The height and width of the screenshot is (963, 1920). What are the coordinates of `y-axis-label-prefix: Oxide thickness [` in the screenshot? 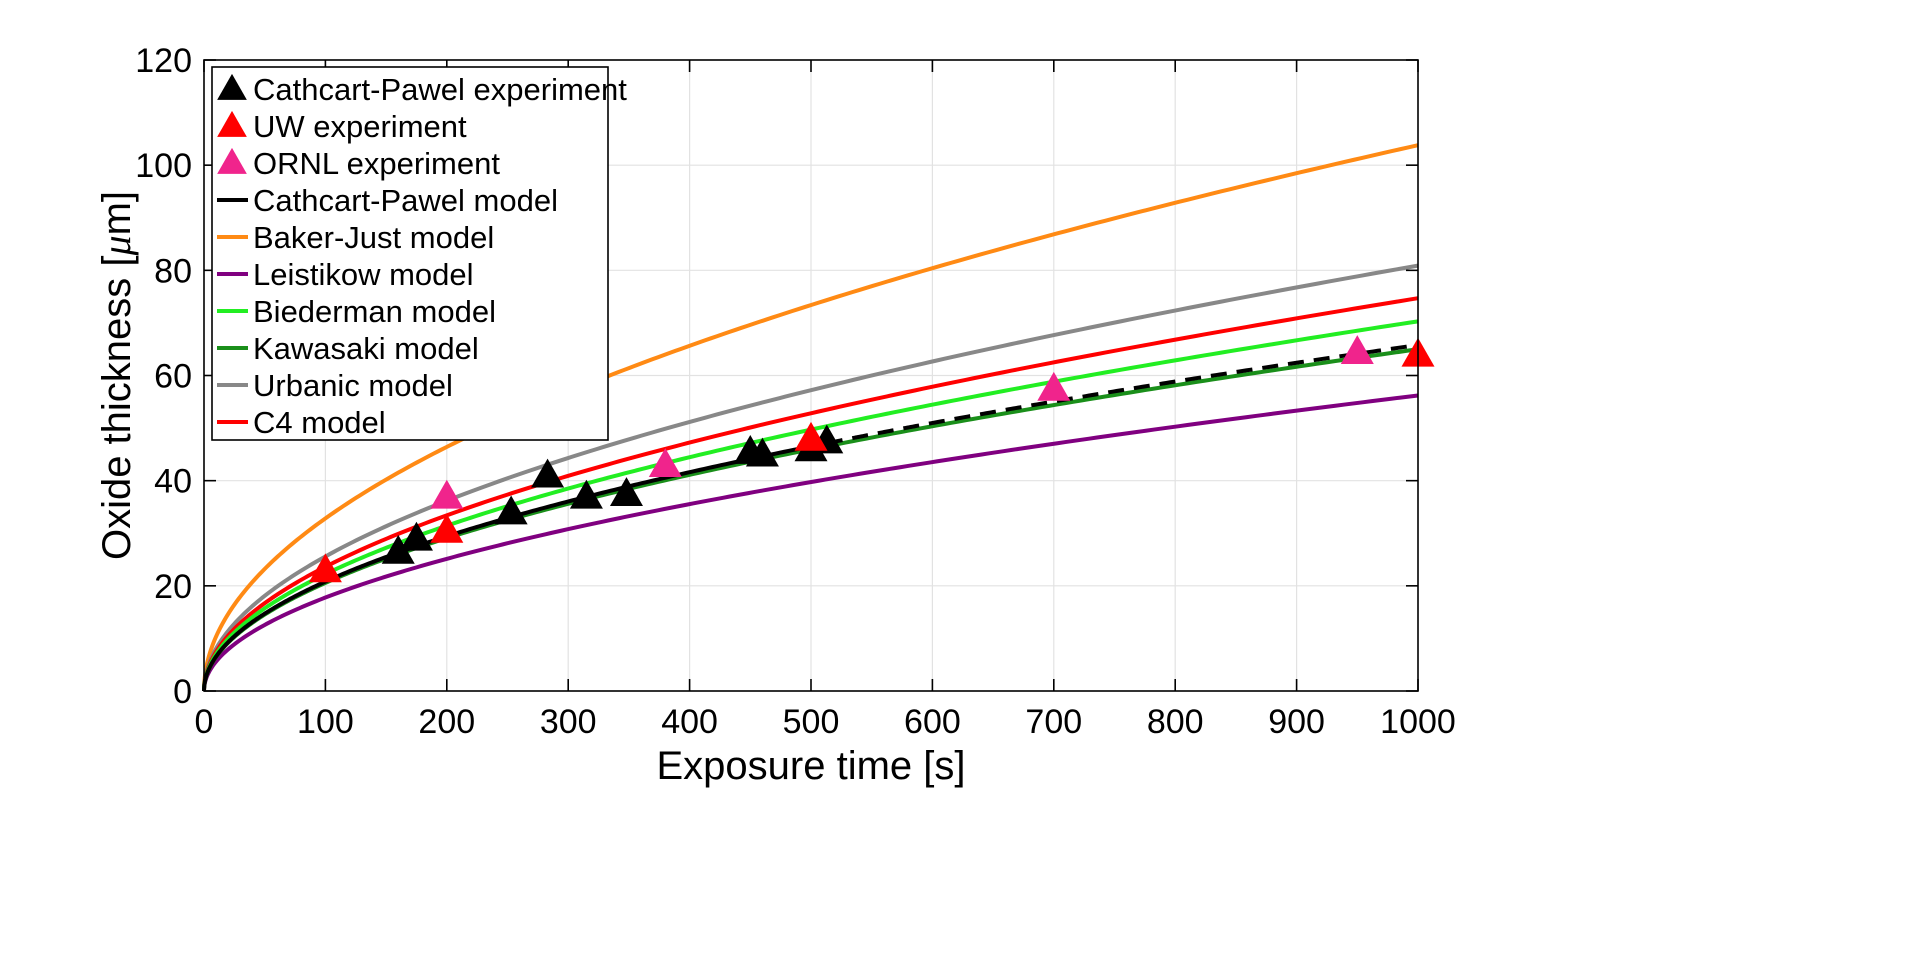 It's located at (117, 407).